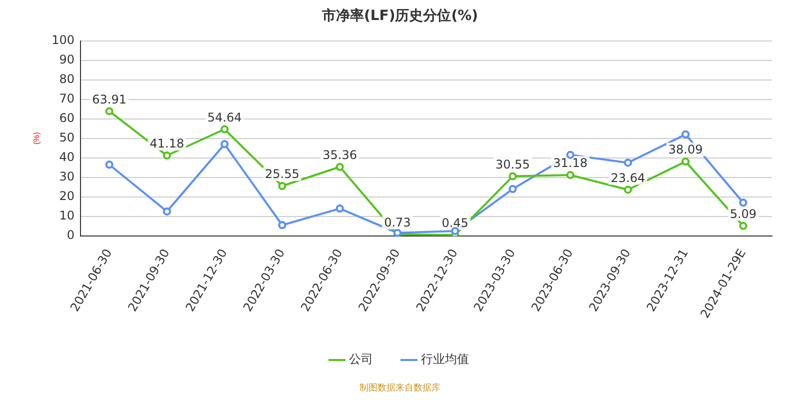 Image resolution: width=800 pixels, height=400 pixels. I want to click on legend-label: 行业均值, so click(445, 359).